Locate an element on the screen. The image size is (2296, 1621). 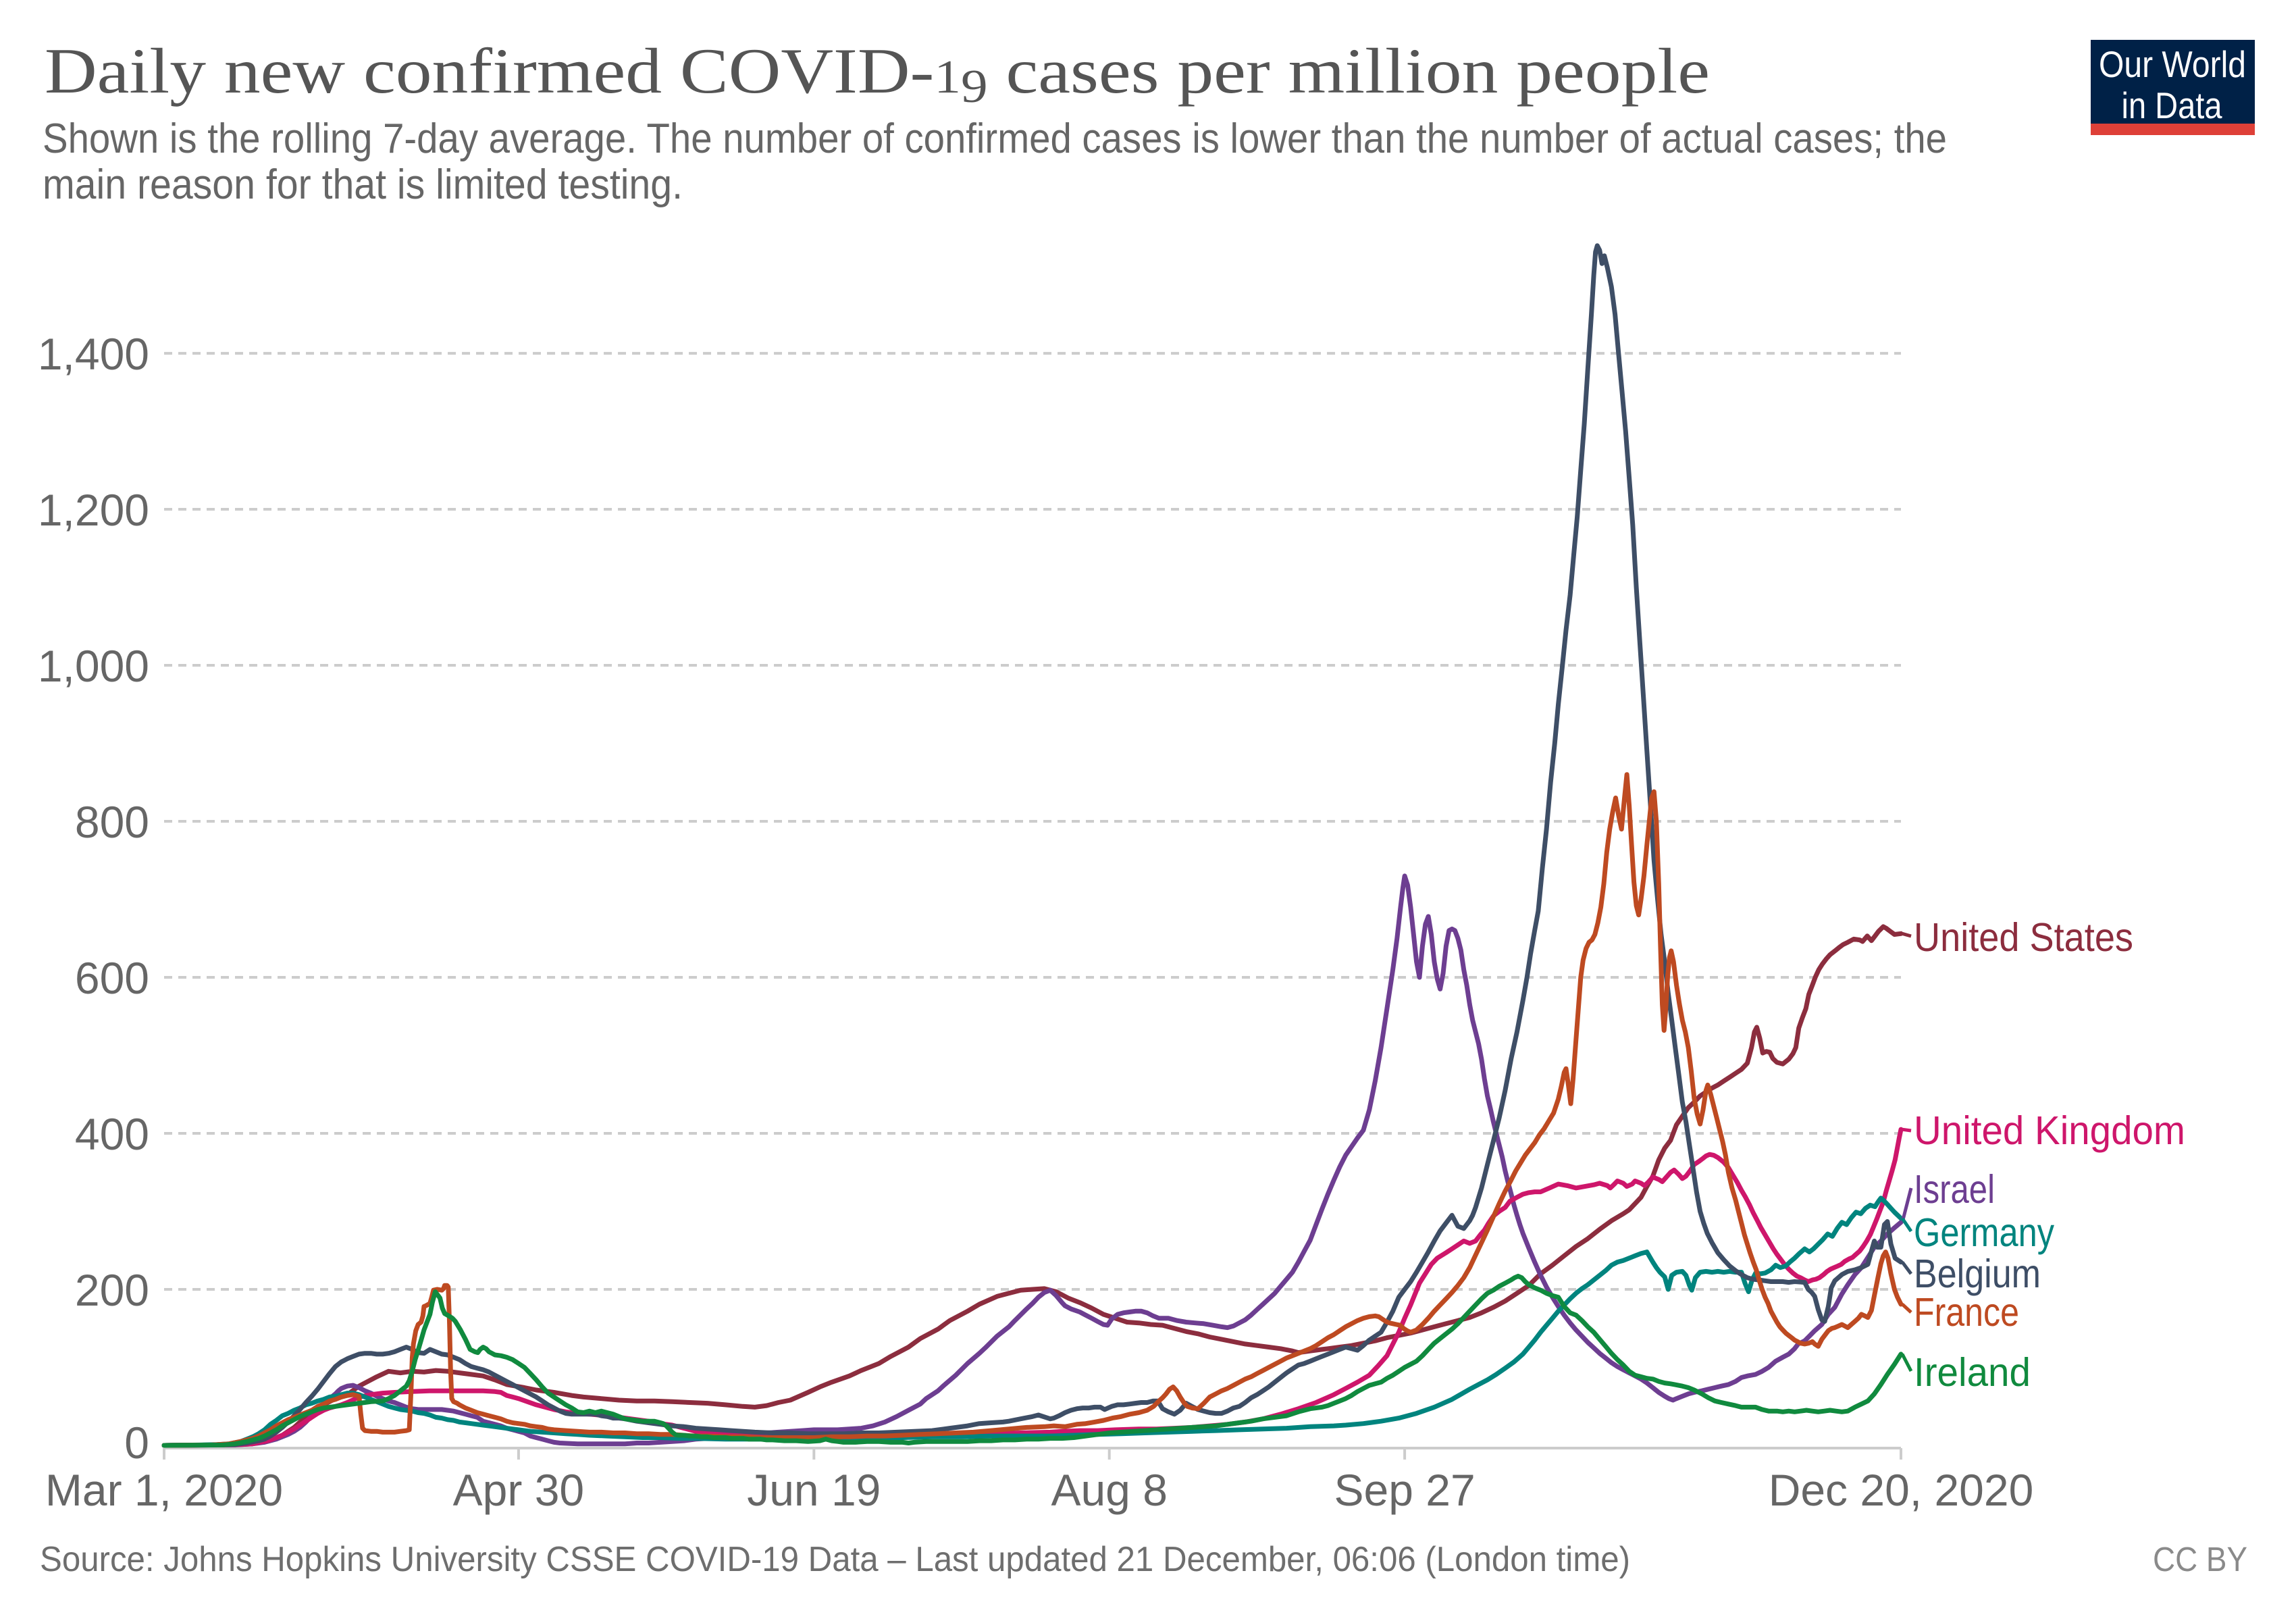
svg-text: 1,000 is located at coordinates (94, 666).